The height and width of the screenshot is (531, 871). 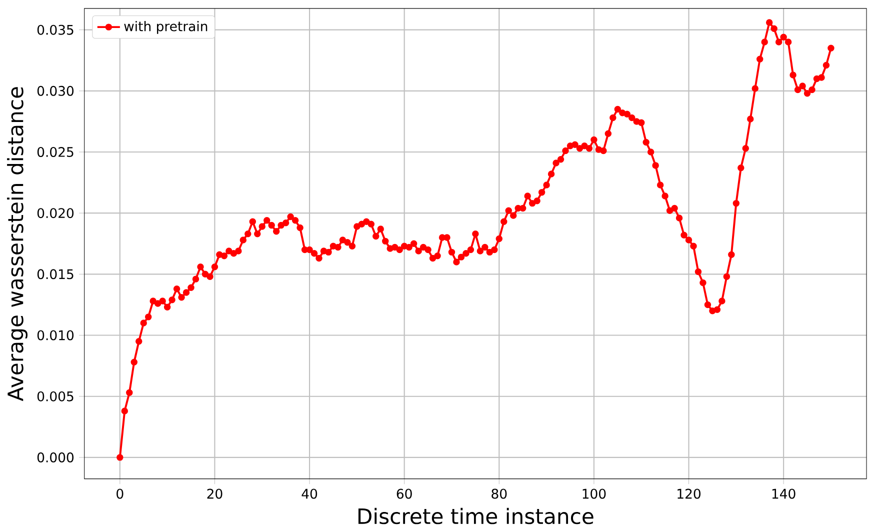 What do you see at coordinates (55, 213) in the screenshot?
I see `y-tick-label: 0.020` at bounding box center [55, 213].